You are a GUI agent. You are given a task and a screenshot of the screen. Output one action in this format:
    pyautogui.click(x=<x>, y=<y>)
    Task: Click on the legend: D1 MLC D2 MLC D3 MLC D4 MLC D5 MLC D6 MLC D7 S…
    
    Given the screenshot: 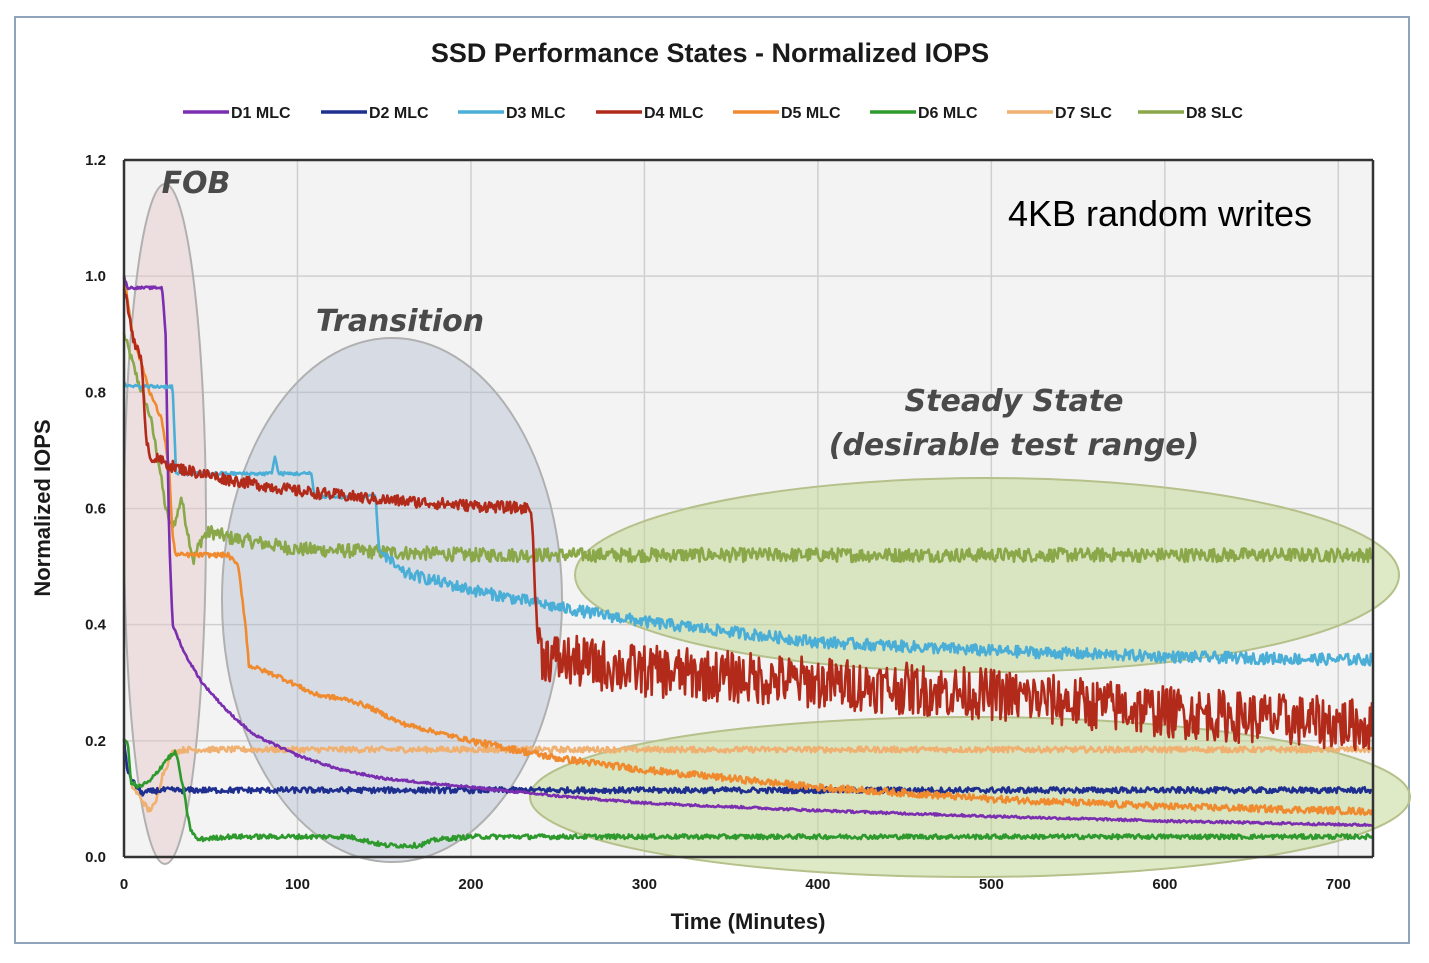 What is the action you would take?
    pyautogui.click(x=713, y=113)
    